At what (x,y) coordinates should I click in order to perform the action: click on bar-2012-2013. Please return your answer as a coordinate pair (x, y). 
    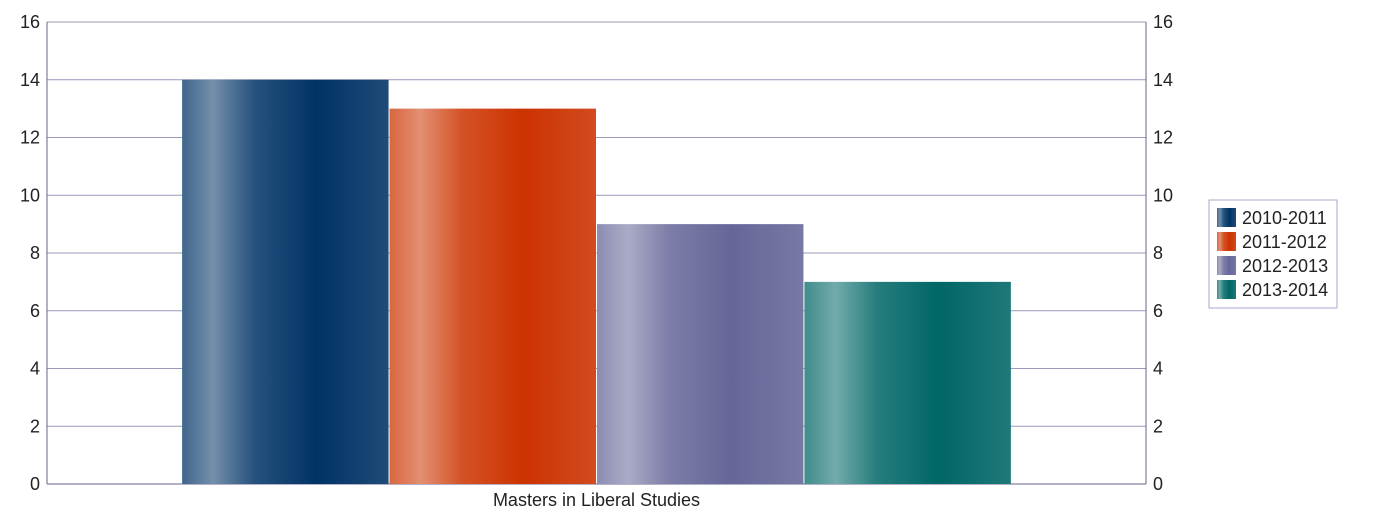
    Looking at the image, I should click on (700, 354).